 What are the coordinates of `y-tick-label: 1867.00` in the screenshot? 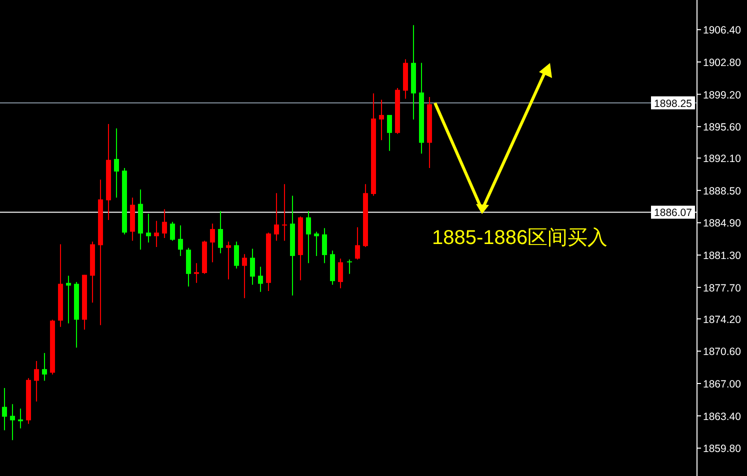 It's located at (722, 384).